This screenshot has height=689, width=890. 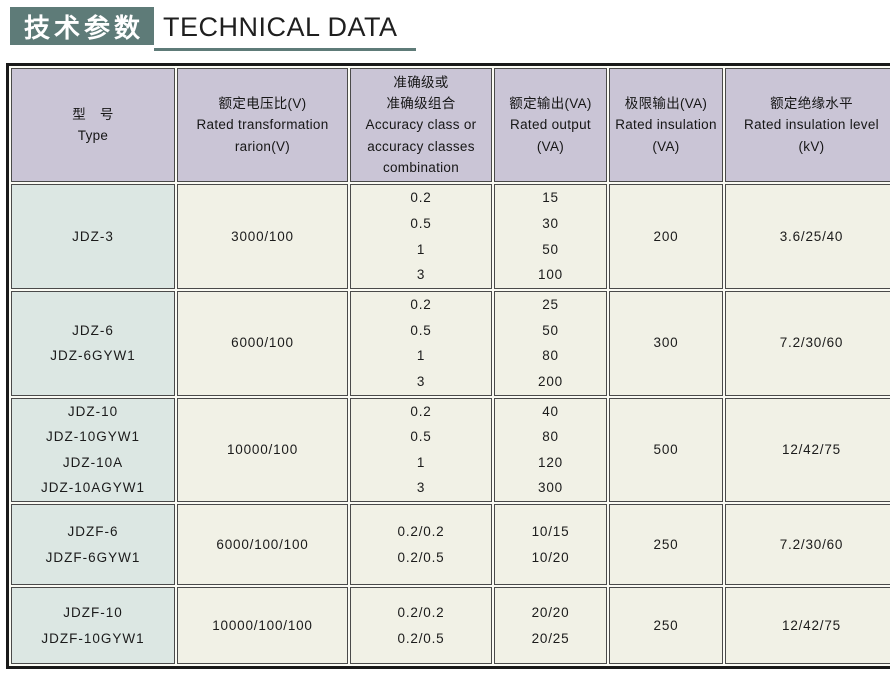 I want to click on type-cell: JDZ-3, so click(x=93, y=236).